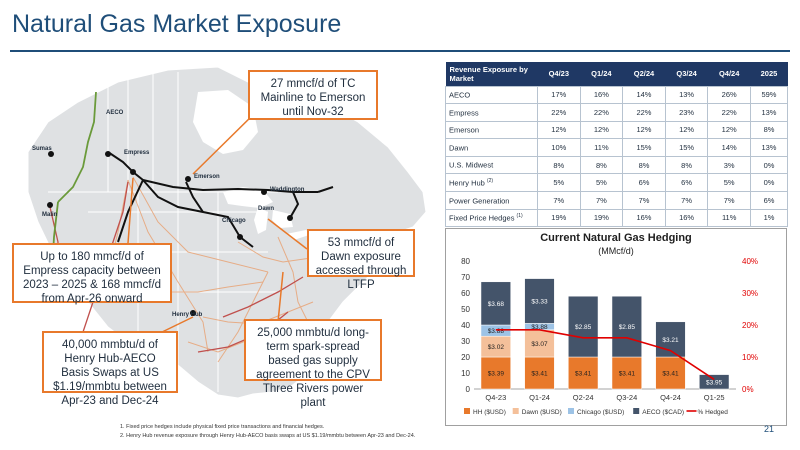 The width and height of the screenshot is (800, 450). Describe the element at coordinates (491, 130) in the screenshot. I see `table-cell-market: Emerson` at that location.